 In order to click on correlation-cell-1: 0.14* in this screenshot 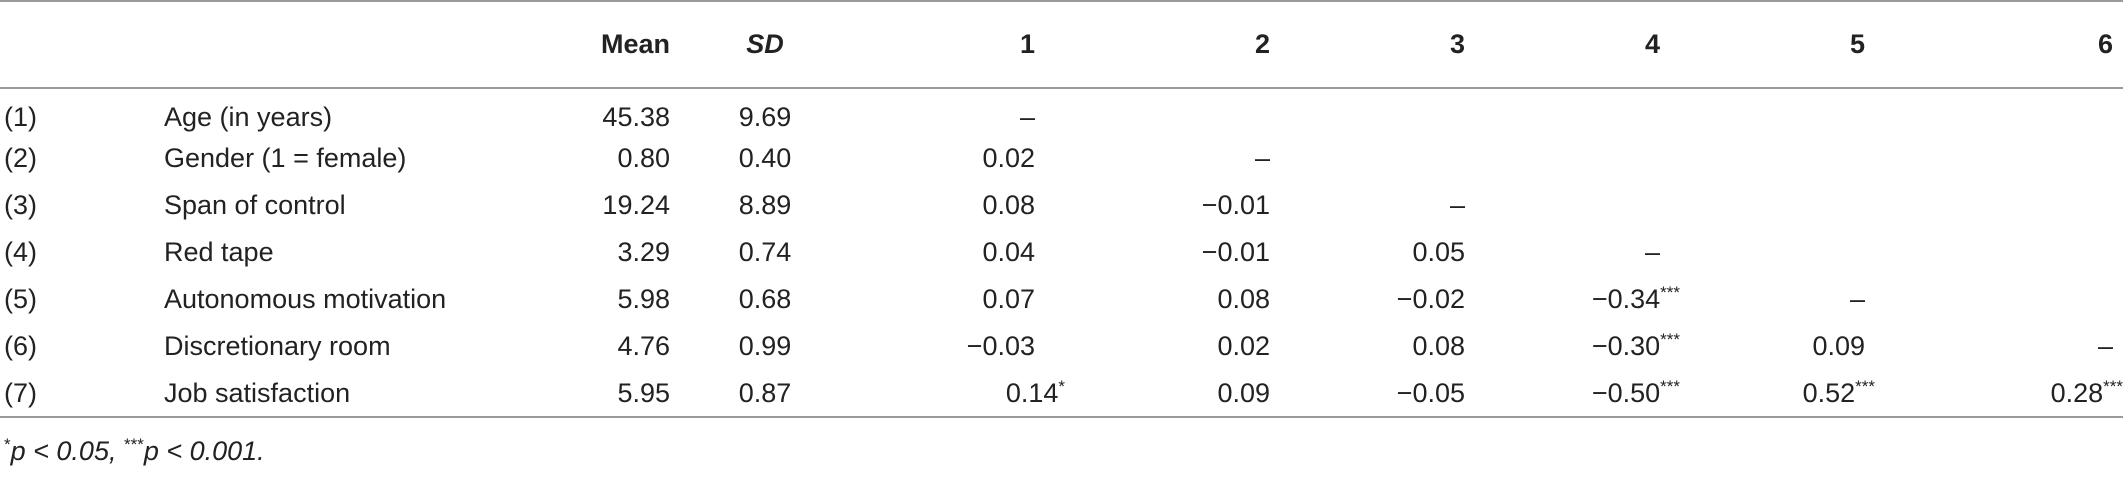, I will do `click(962, 393)`.